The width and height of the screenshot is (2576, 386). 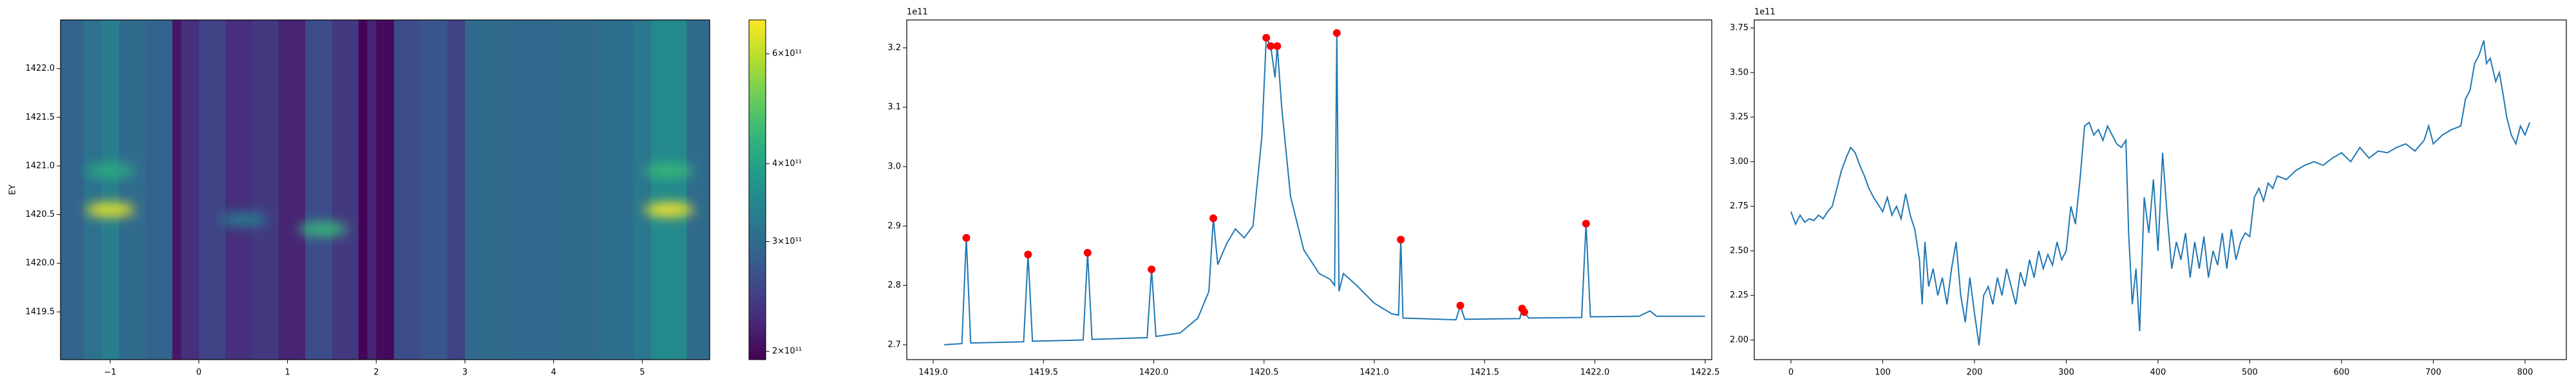 What do you see at coordinates (40, 68) in the screenshot?
I see `y-tick-label: 1422.0` at bounding box center [40, 68].